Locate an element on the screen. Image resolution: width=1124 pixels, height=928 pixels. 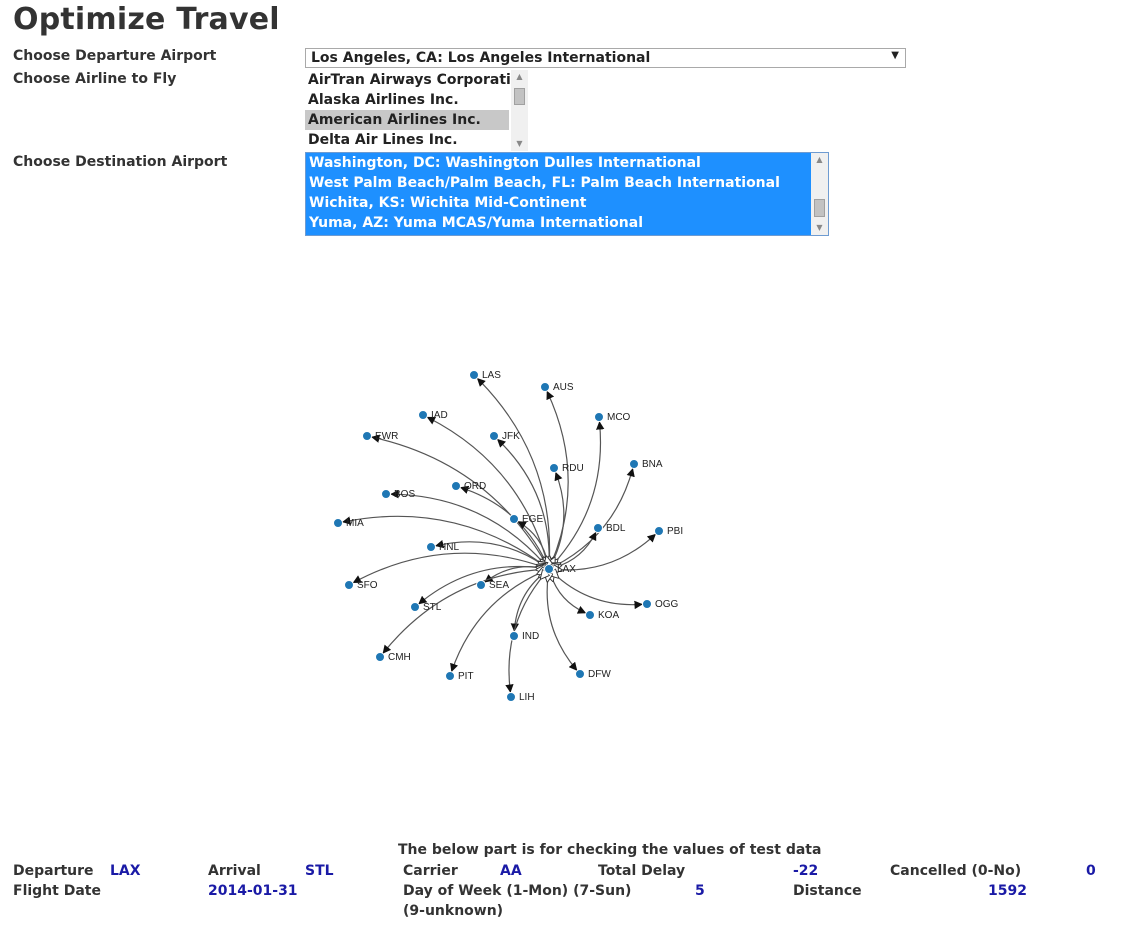
airport-node-lax is located at coordinates (549, 569).